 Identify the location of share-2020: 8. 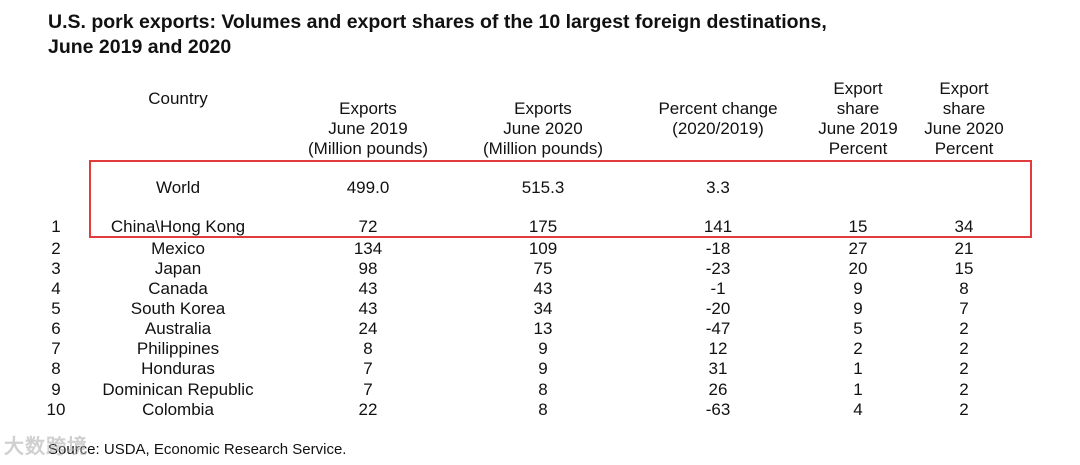
(964, 288).